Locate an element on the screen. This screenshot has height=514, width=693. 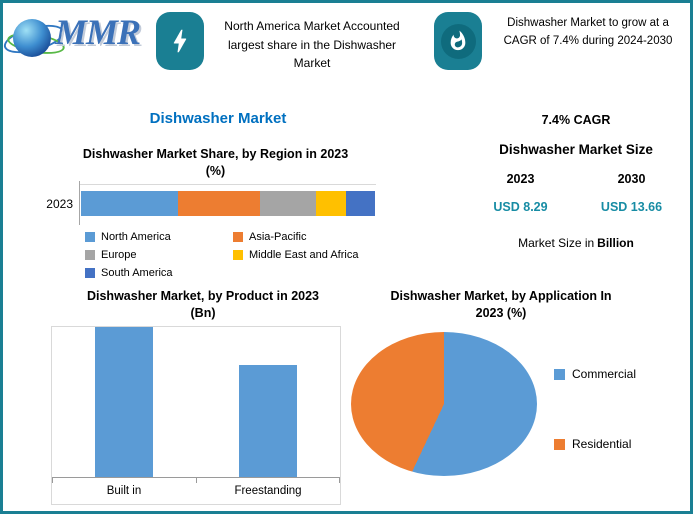
y-axis-line is located at coordinates (79, 203).